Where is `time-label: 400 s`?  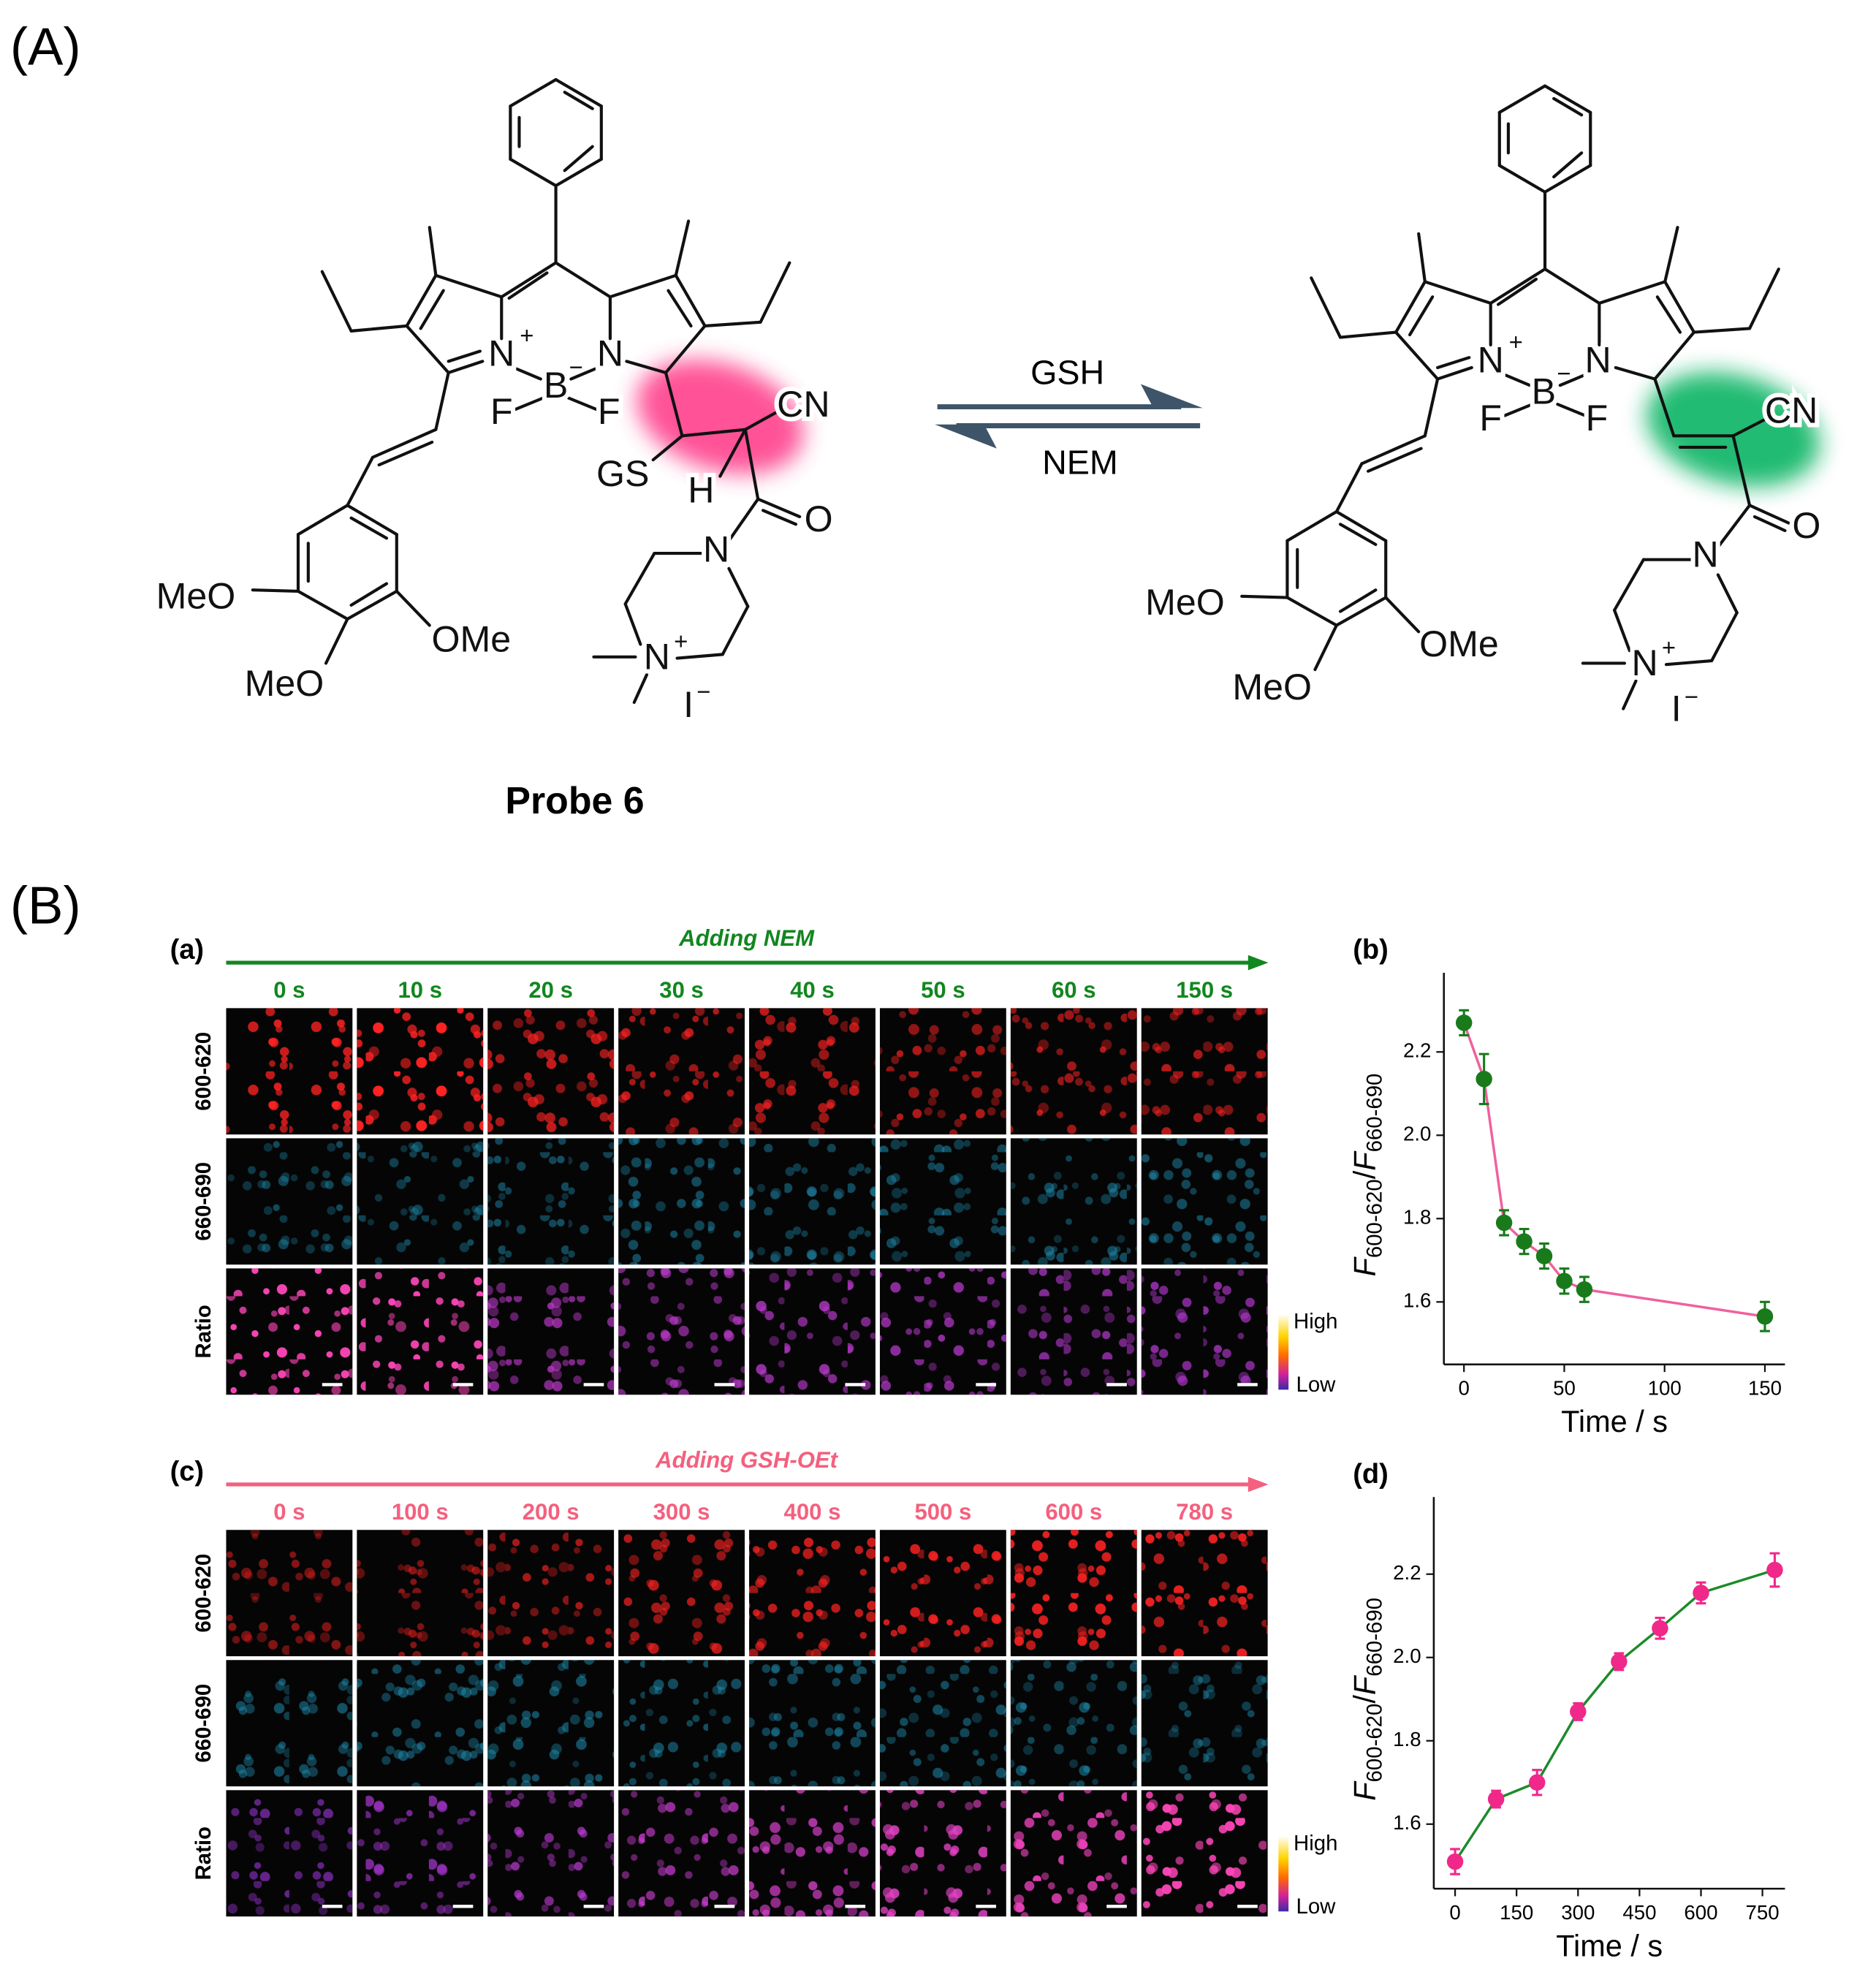 time-label: 400 s is located at coordinates (812, 1512).